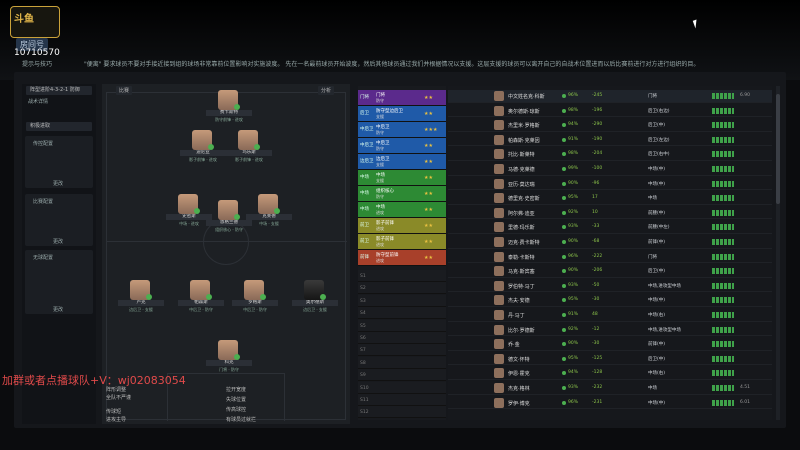 The width and height of the screenshot is (800, 450). I want to click on player-role: 边后卫 · 支援, so click(315, 309).